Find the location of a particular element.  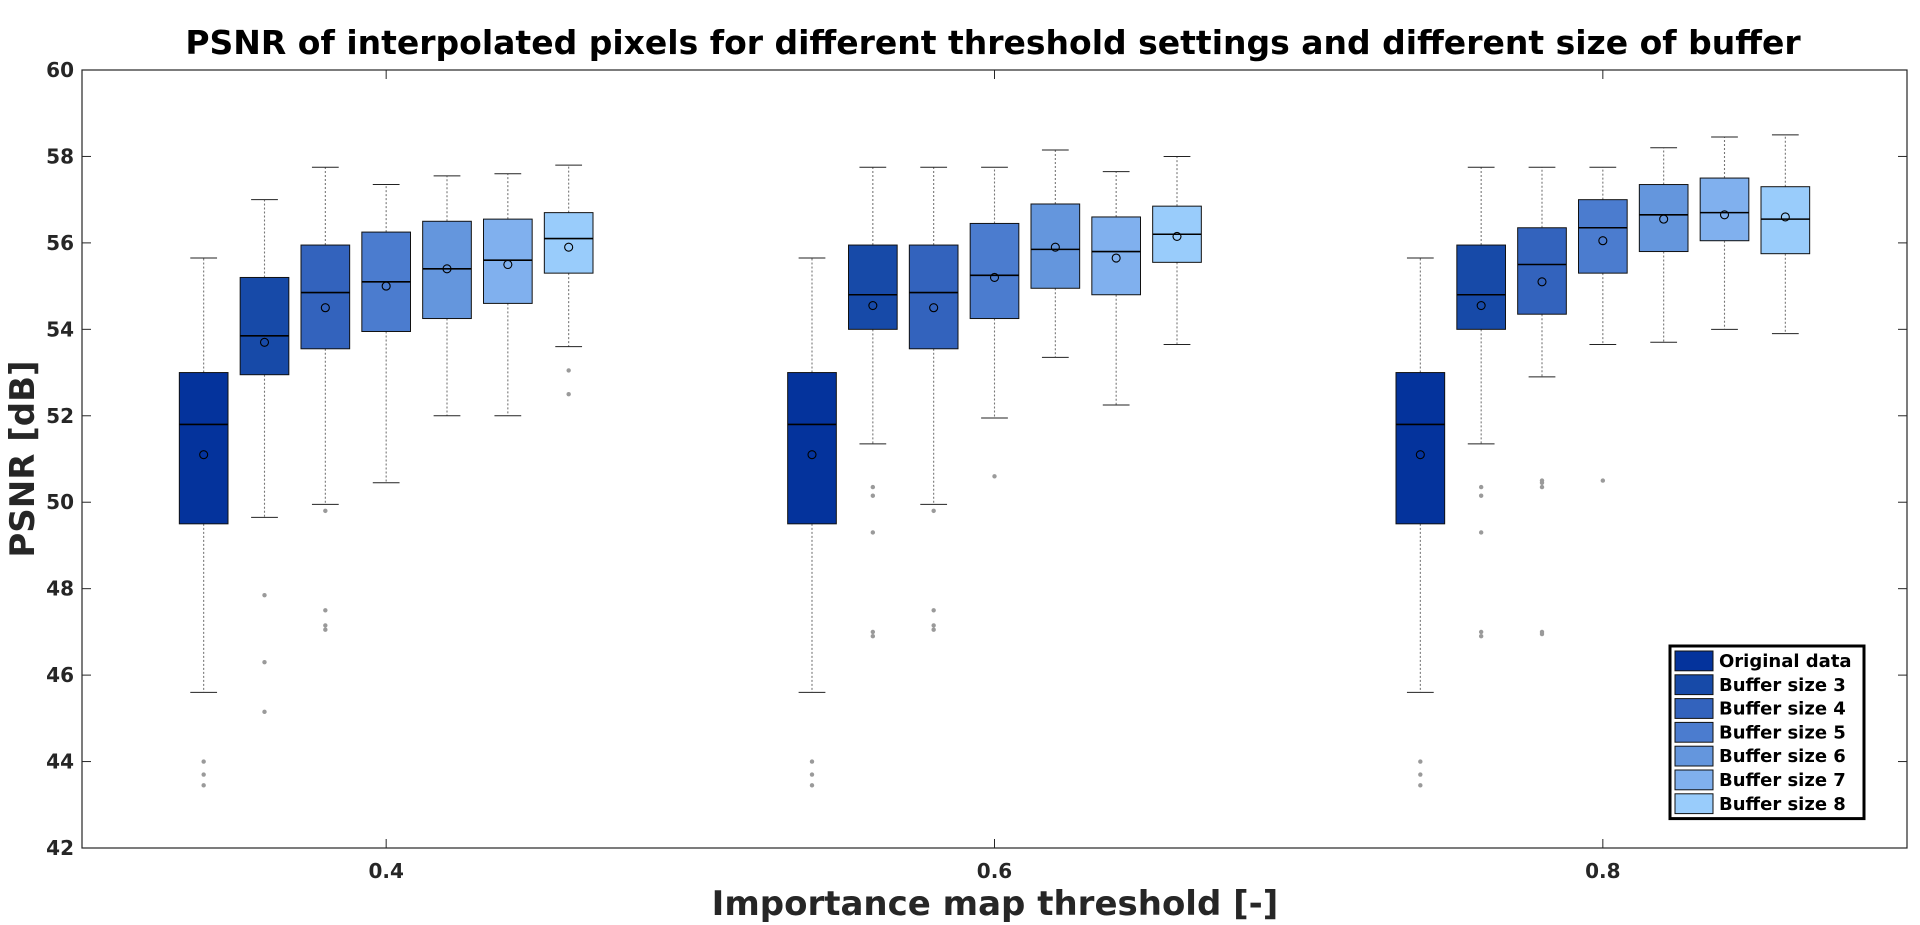

y-tick-label: 52 is located at coordinates (60, 416).